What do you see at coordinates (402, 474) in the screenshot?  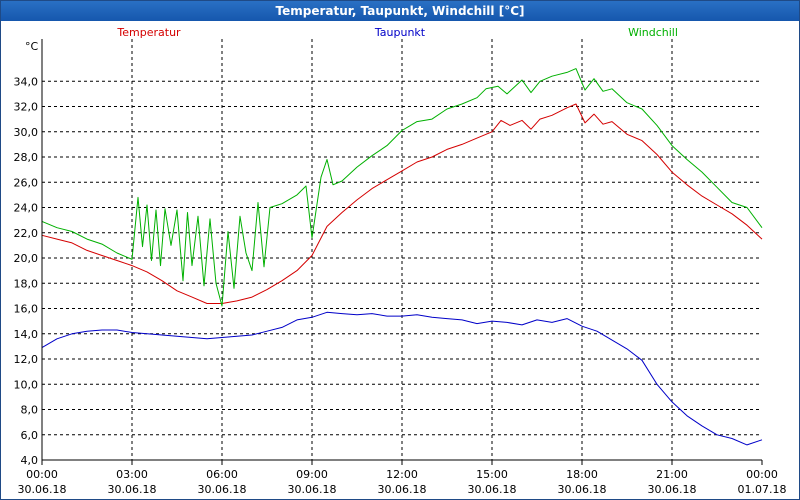 I see `x-tick-time: 12:00` at bounding box center [402, 474].